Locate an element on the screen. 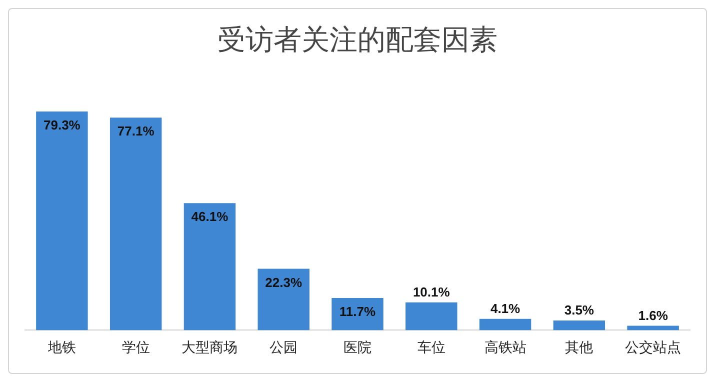 The image size is (715, 382). x-tick-label: 其他 is located at coordinates (579, 348).